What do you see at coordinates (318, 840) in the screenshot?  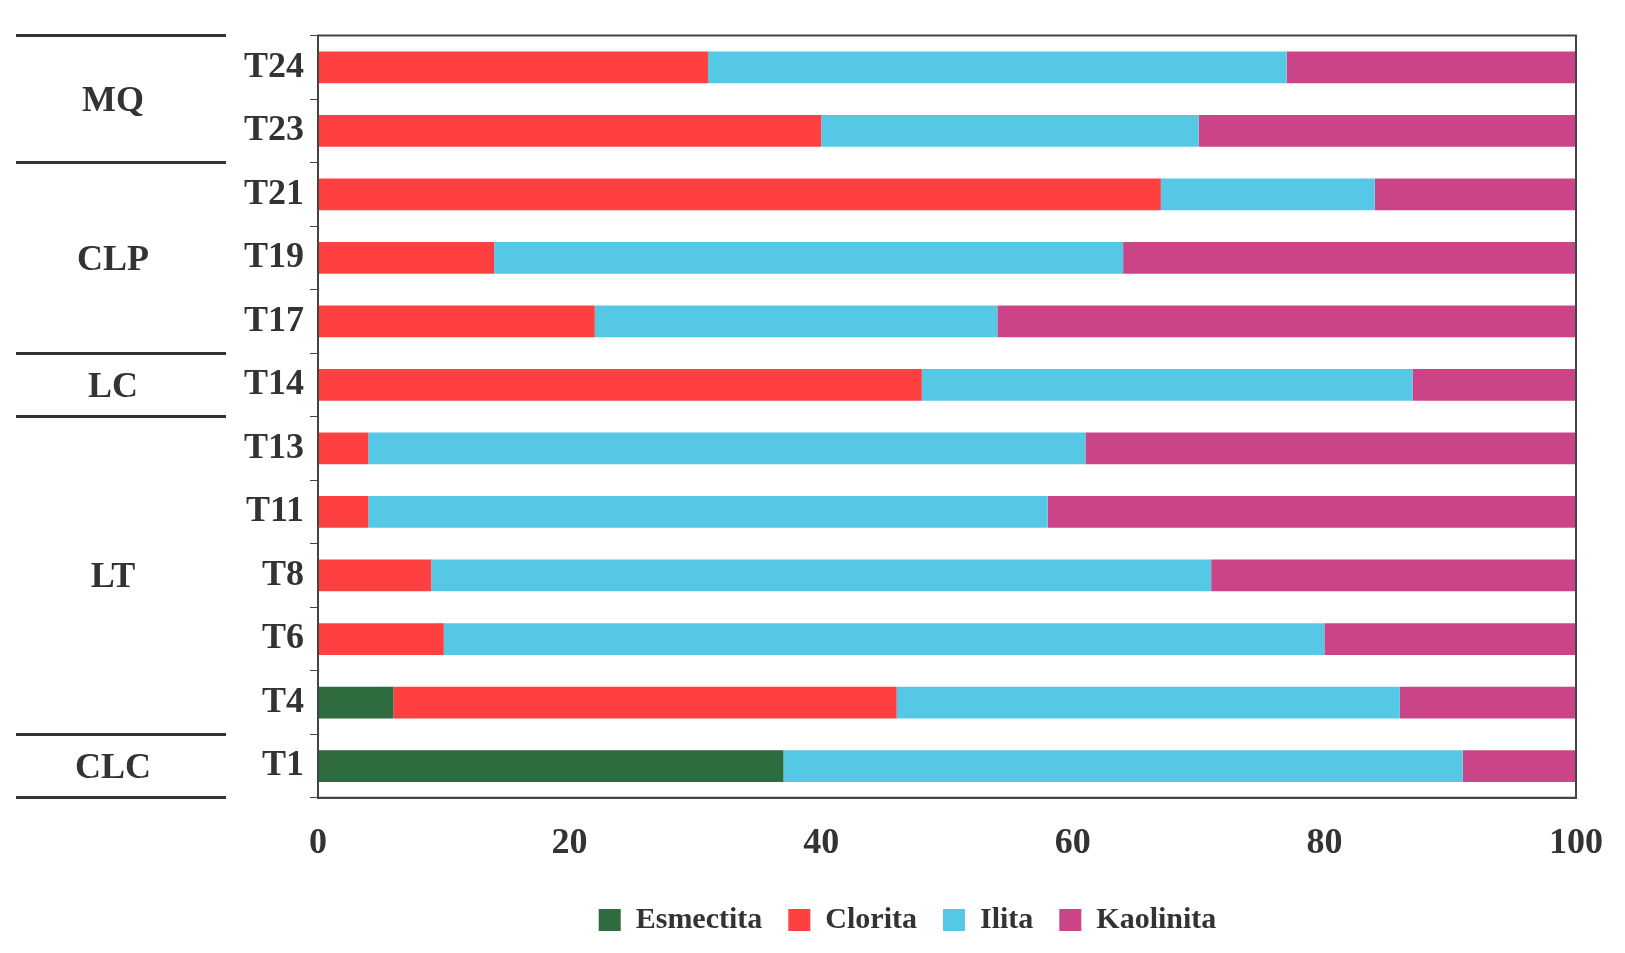 I see `x-tick-label: 0` at bounding box center [318, 840].